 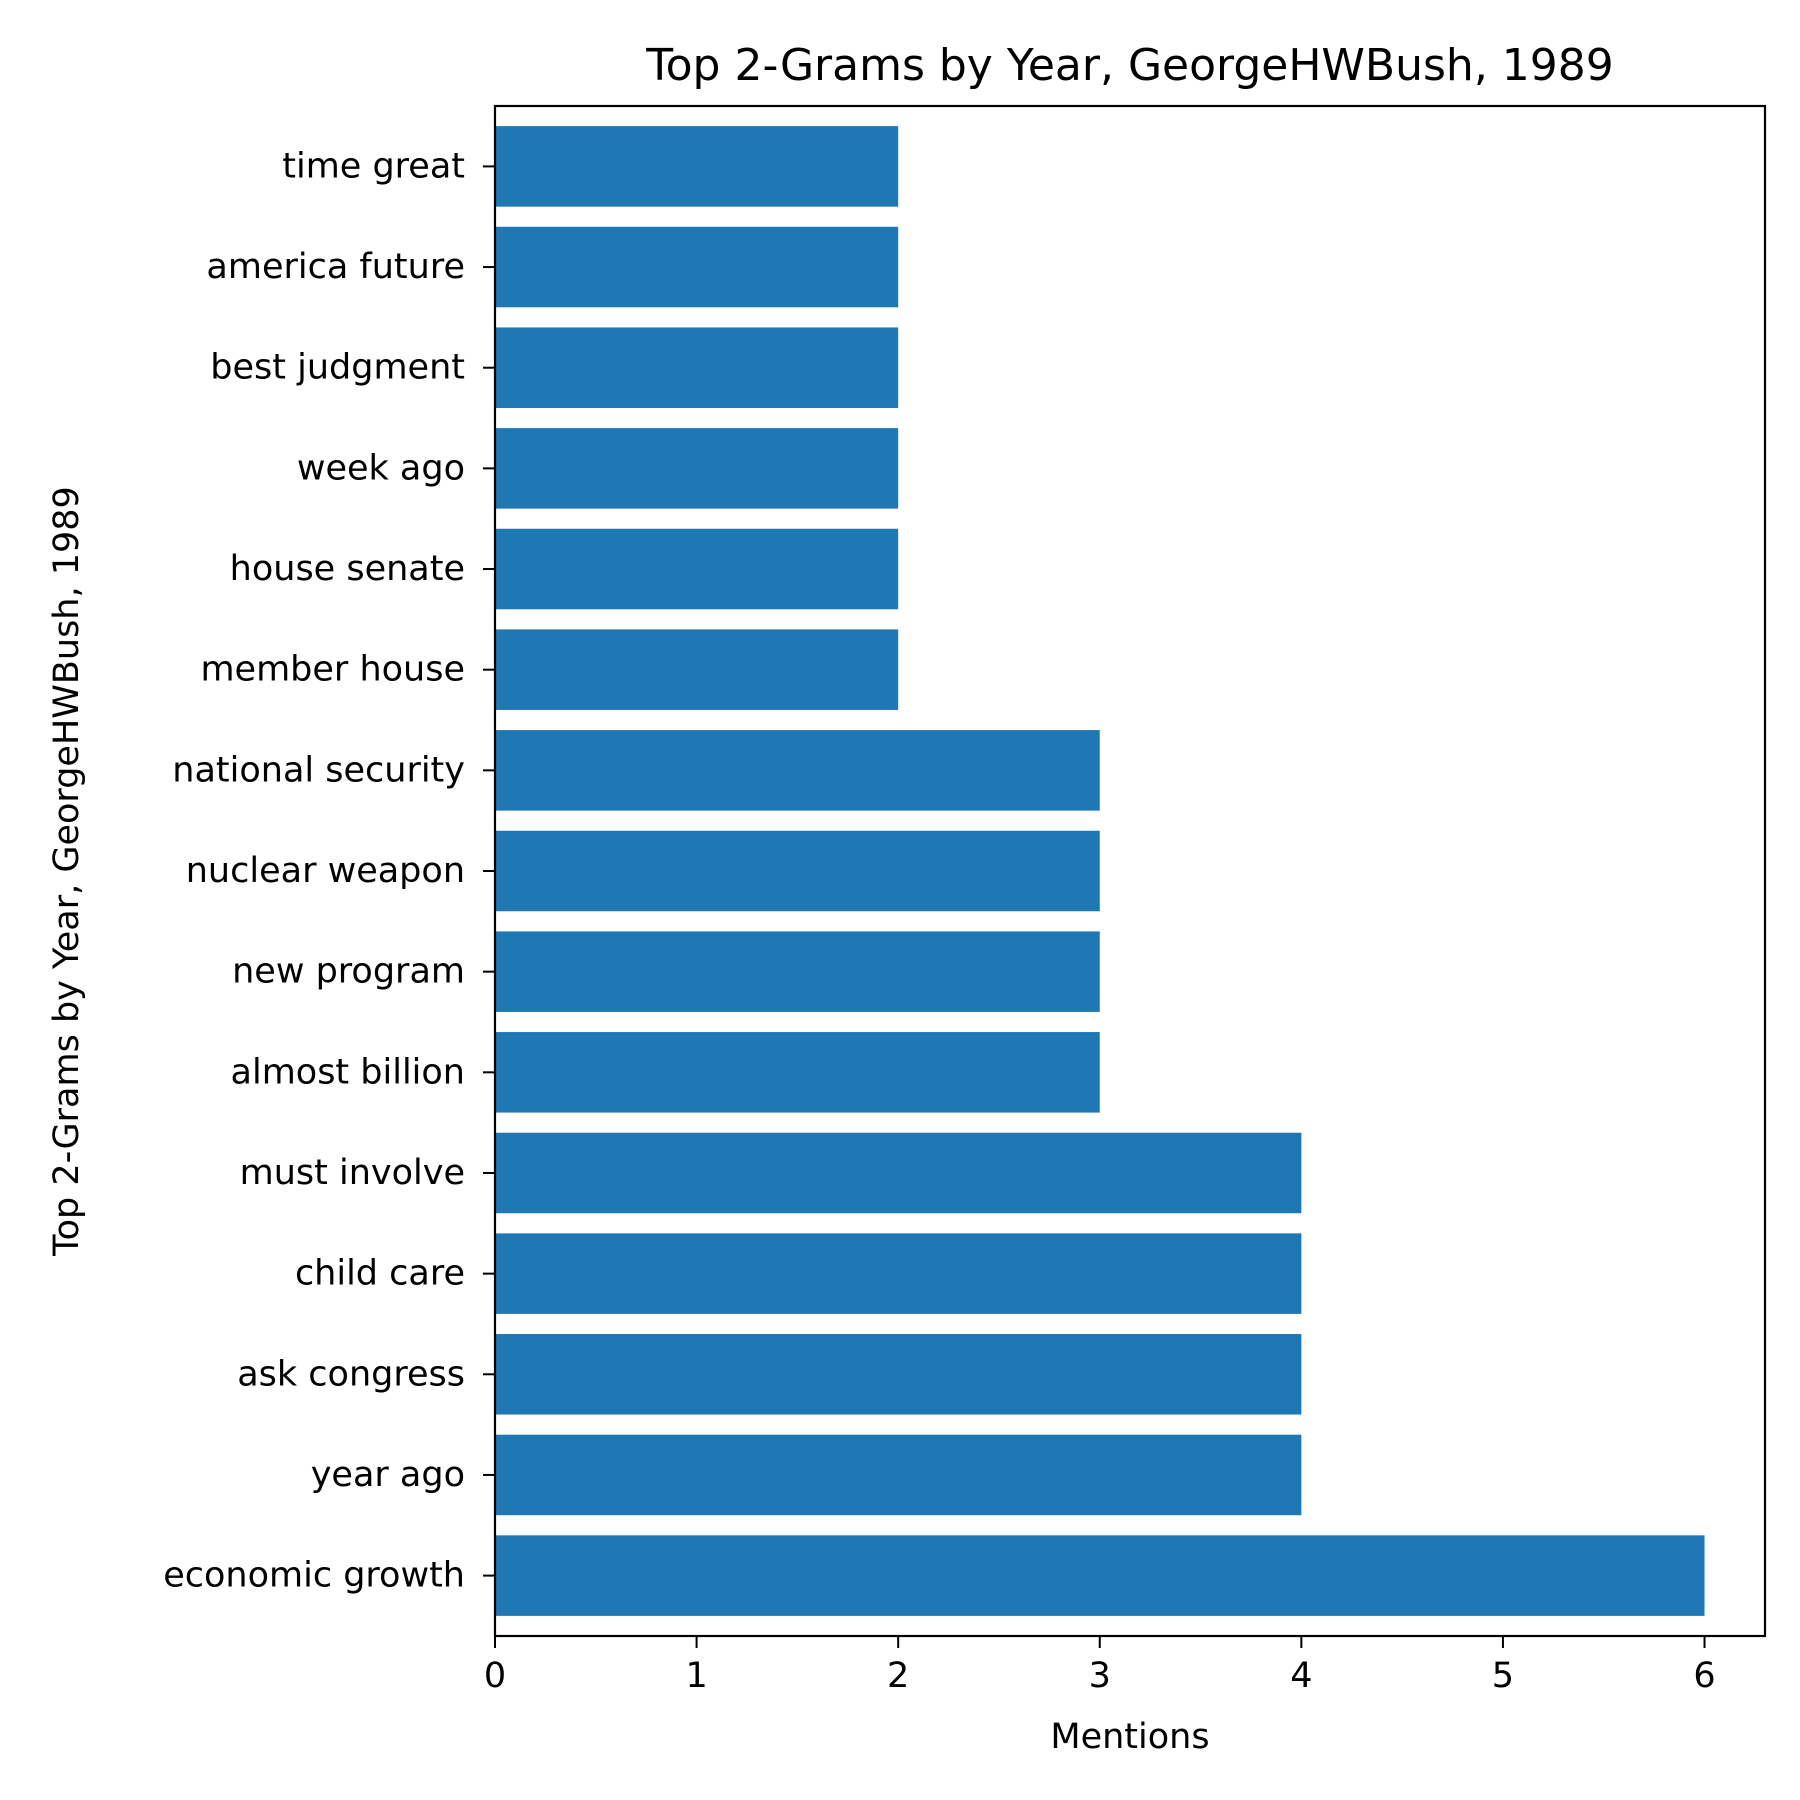 What do you see at coordinates (348, 972) in the screenshot?
I see `y-tick-label: new program` at bounding box center [348, 972].